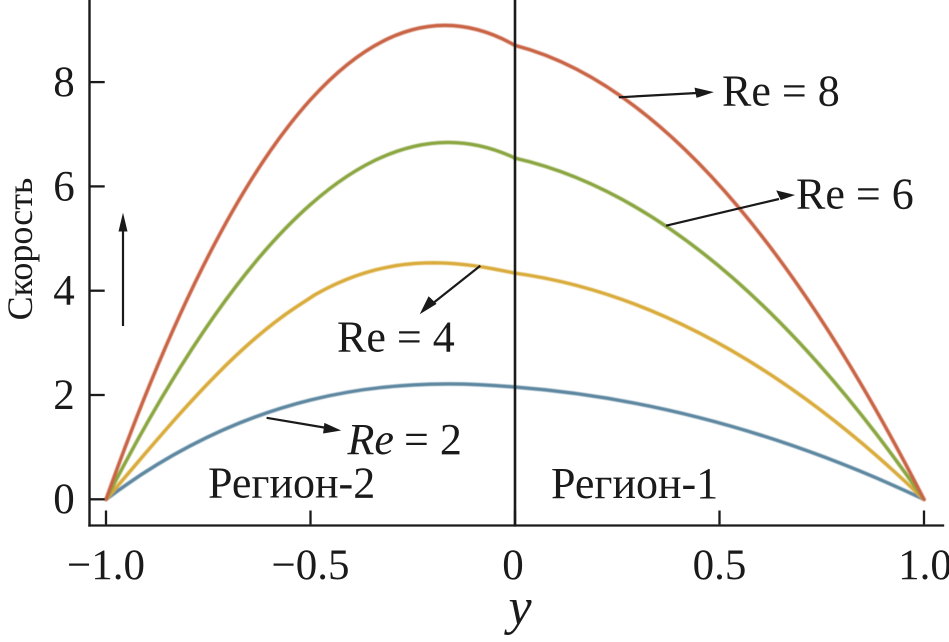 This screenshot has height=642, width=949. What do you see at coordinates (855, 194) in the screenshot?
I see `svg-text: Re = 6` at bounding box center [855, 194].